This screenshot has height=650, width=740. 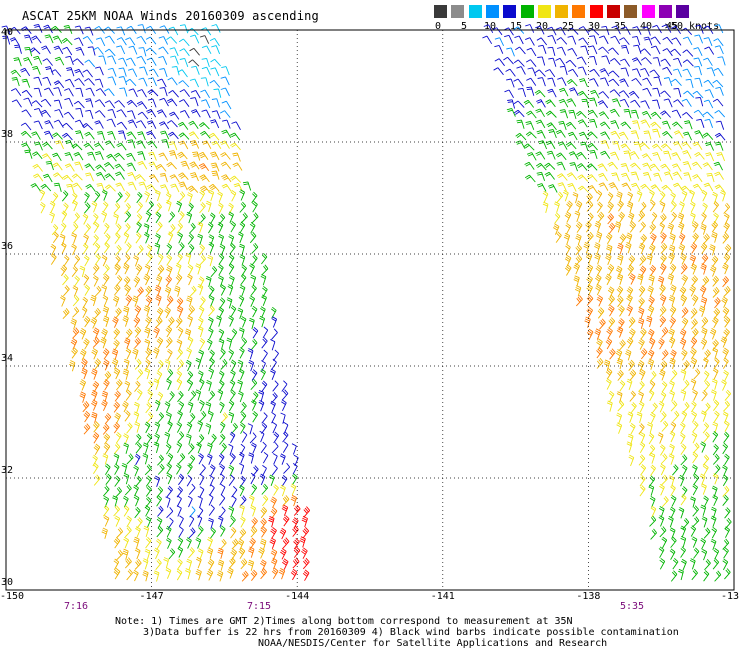 What do you see at coordinates (76, 606) in the screenshot?
I see `pass-time-label: 7:16` at bounding box center [76, 606].